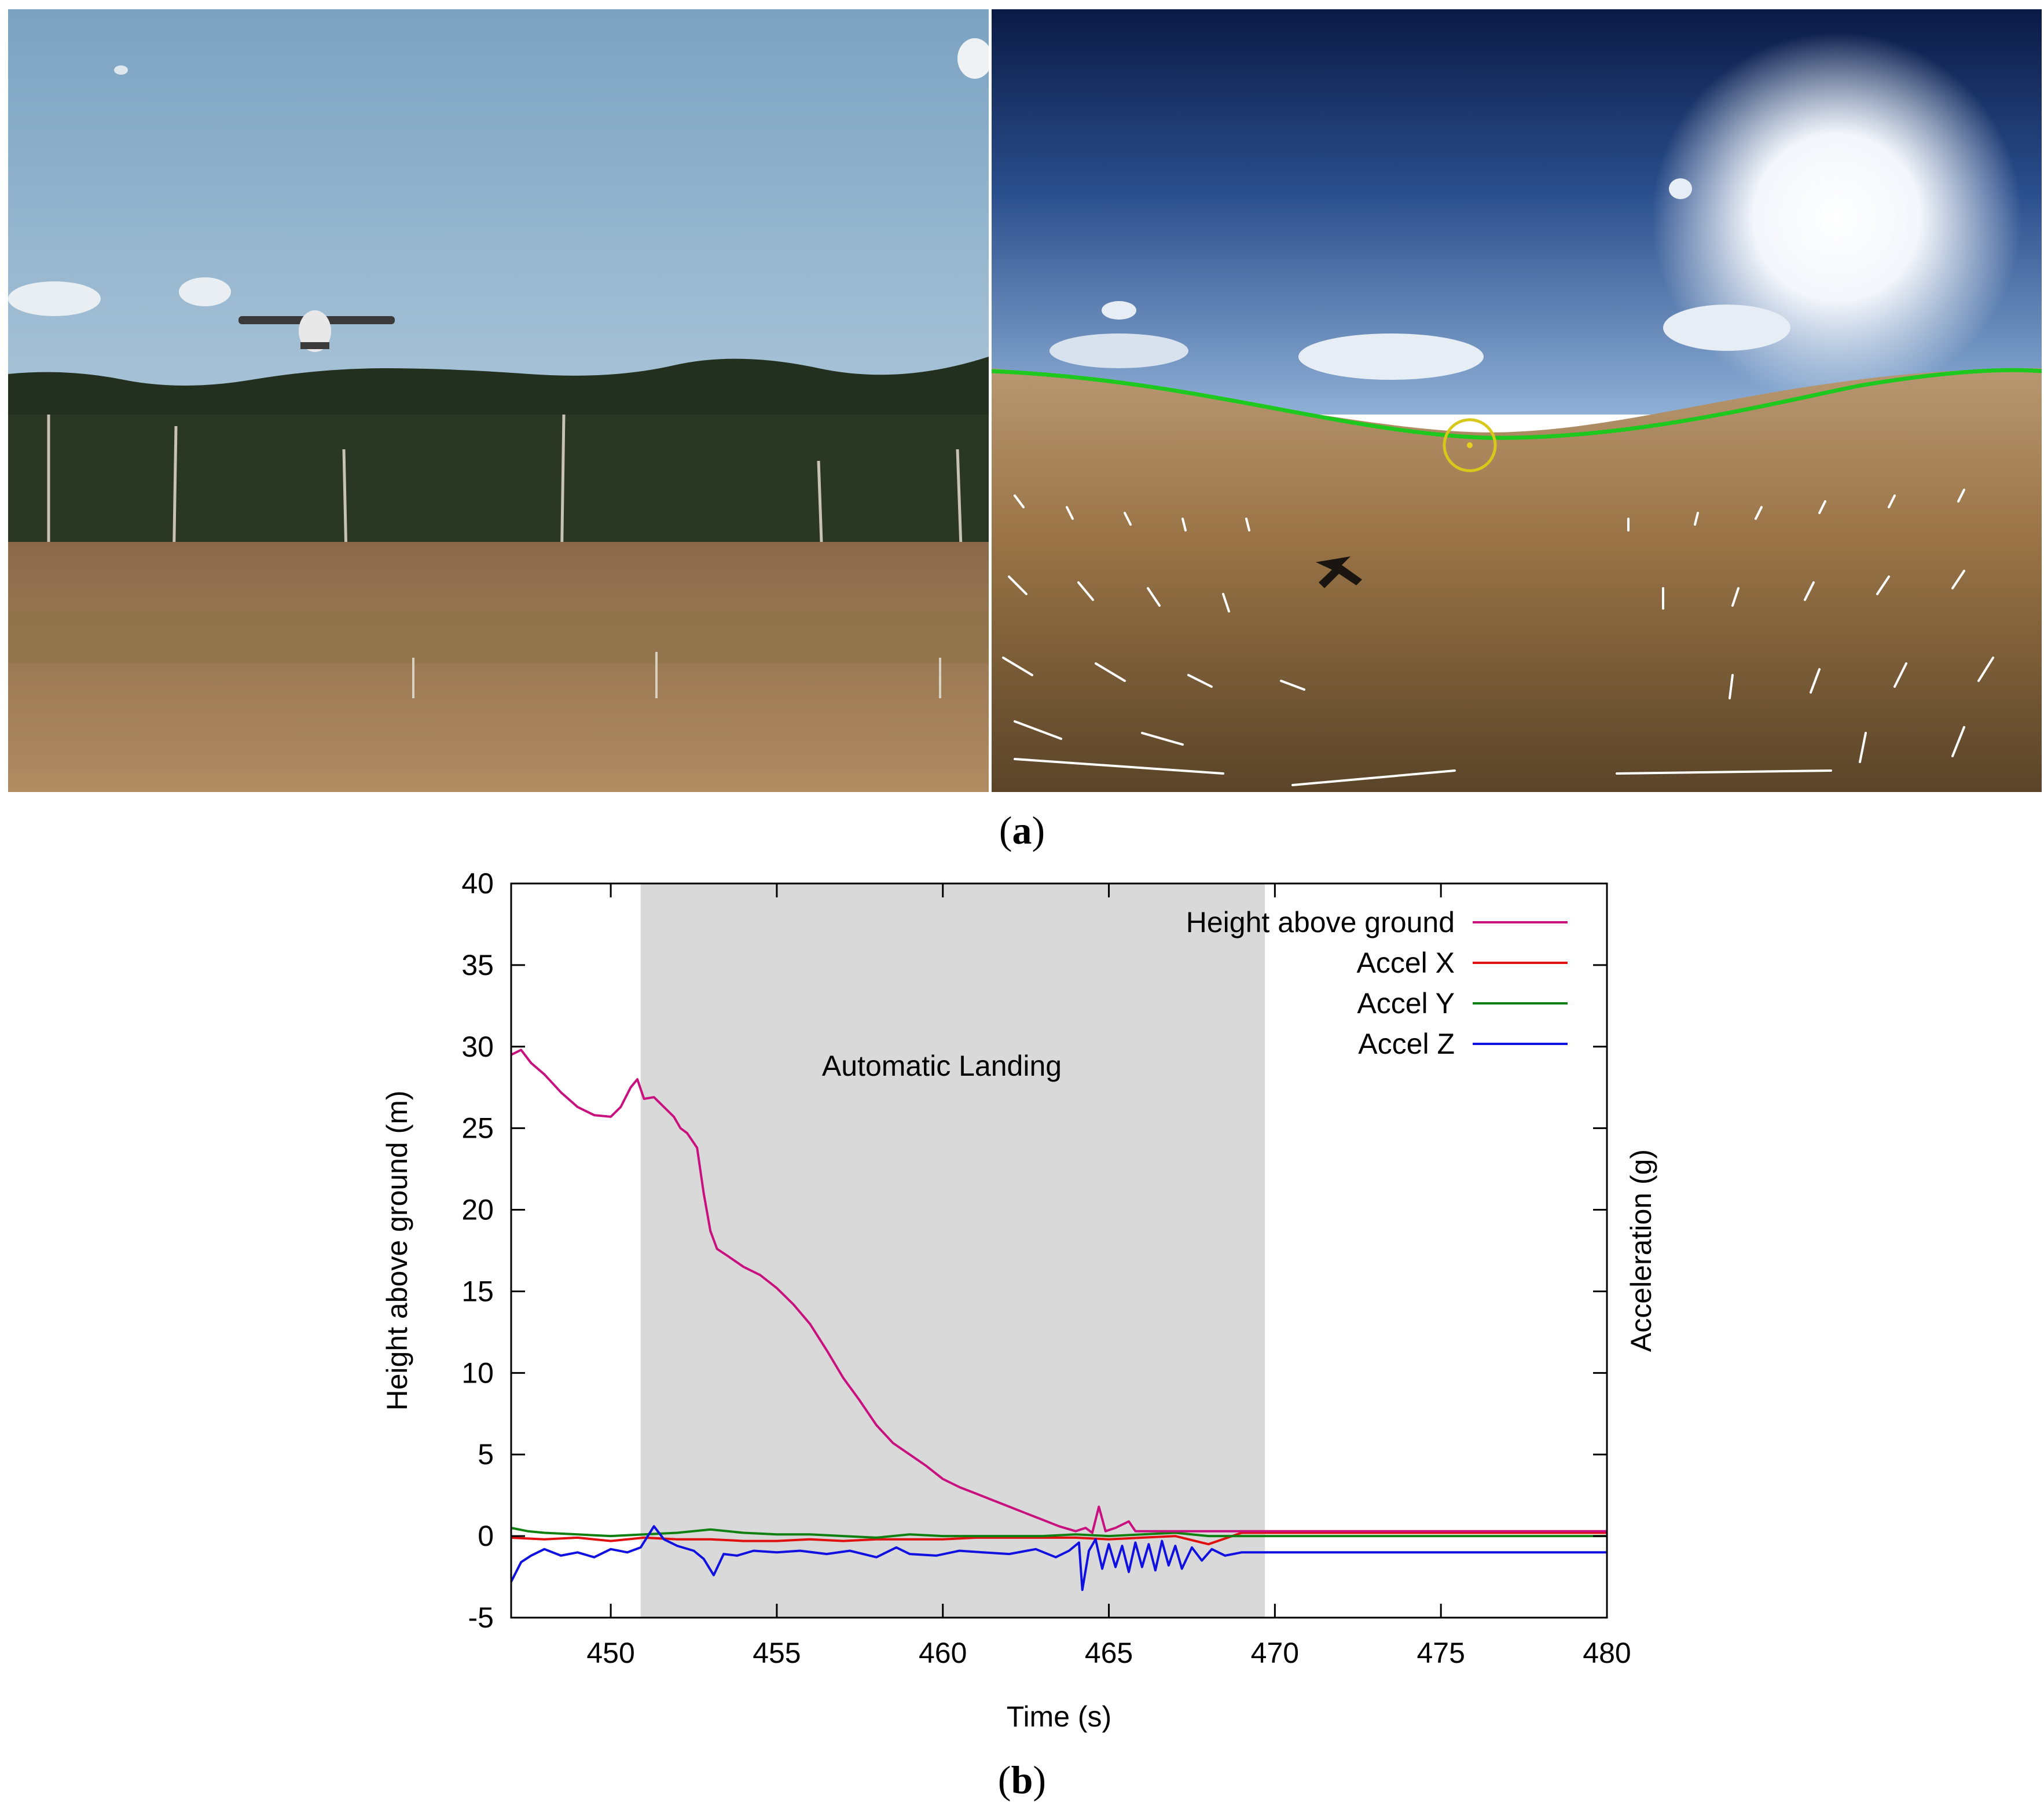  I want to click on y2-axis-label: Acceleration (g), so click(1641, 1250).